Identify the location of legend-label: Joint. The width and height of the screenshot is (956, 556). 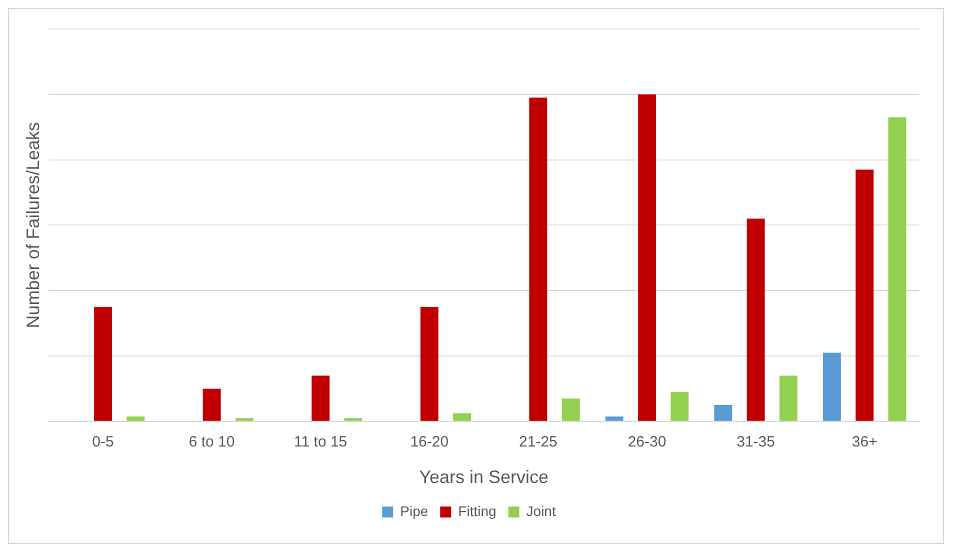
(541, 510).